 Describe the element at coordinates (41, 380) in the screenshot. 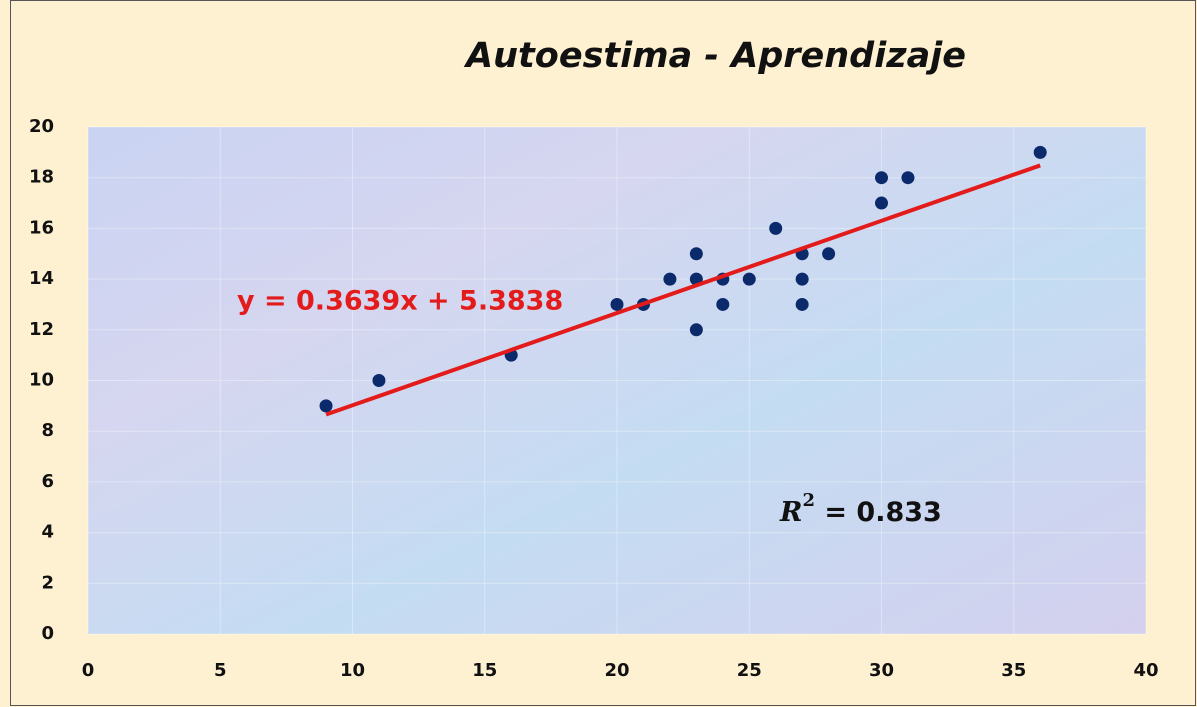

I see `y-tick-label: 10` at that location.